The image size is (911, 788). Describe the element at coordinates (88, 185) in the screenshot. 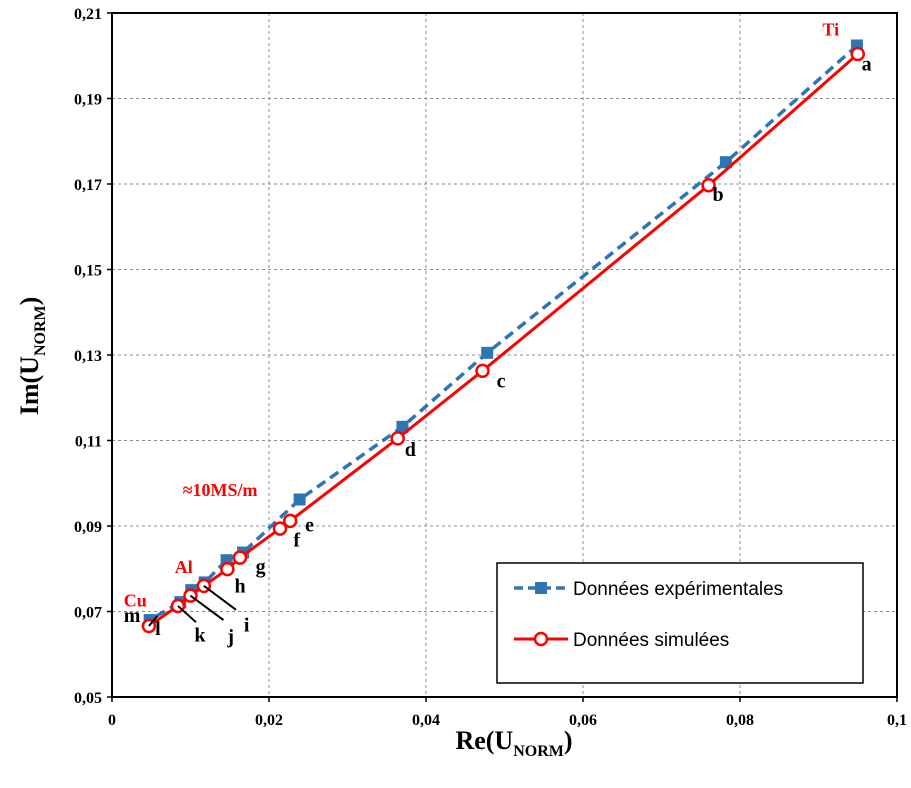

I see `y-tick-label: 0,17` at that location.